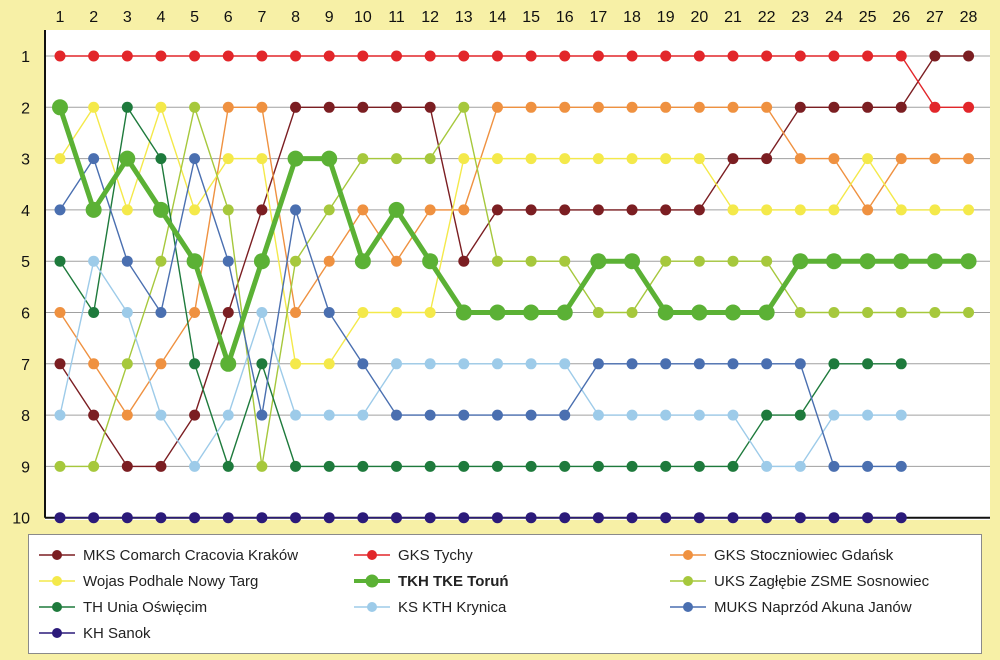 The image size is (1000, 660). What do you see at coordinates (60, 17) in the screenshot?
I see `x-tick-label: 1` at bounding box center [60, 17].